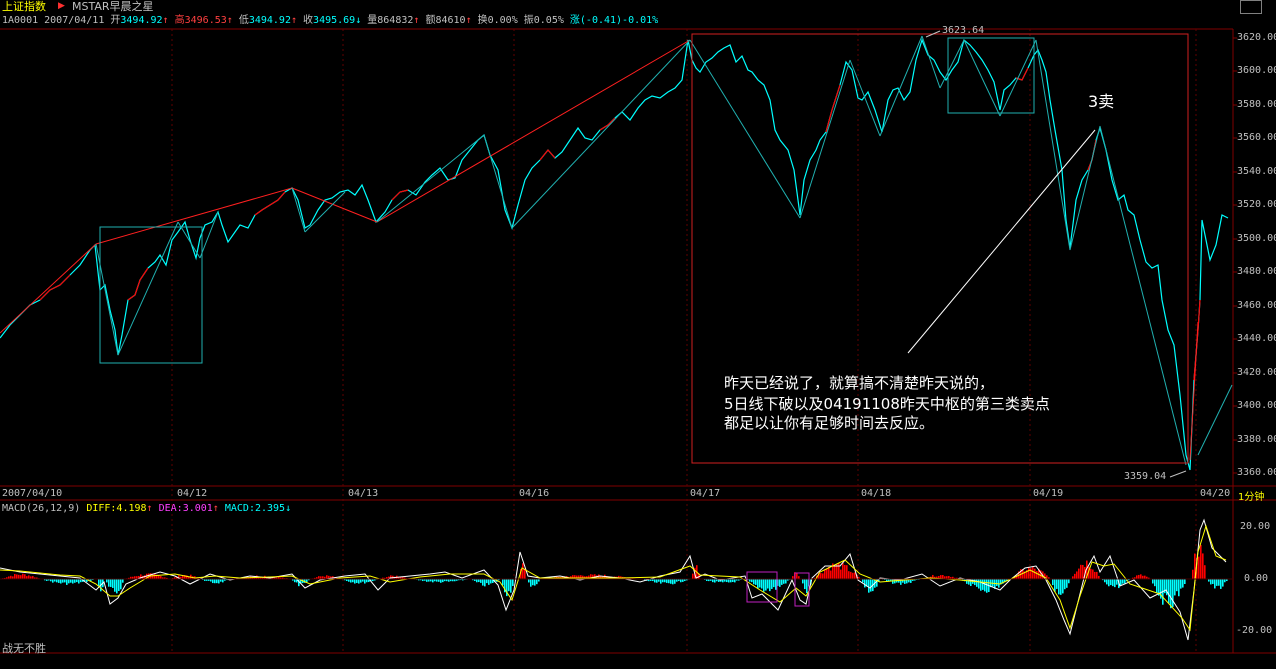 The image size is (1276, 669). I want to click on x-tick: 04/17, so click(705, 493).